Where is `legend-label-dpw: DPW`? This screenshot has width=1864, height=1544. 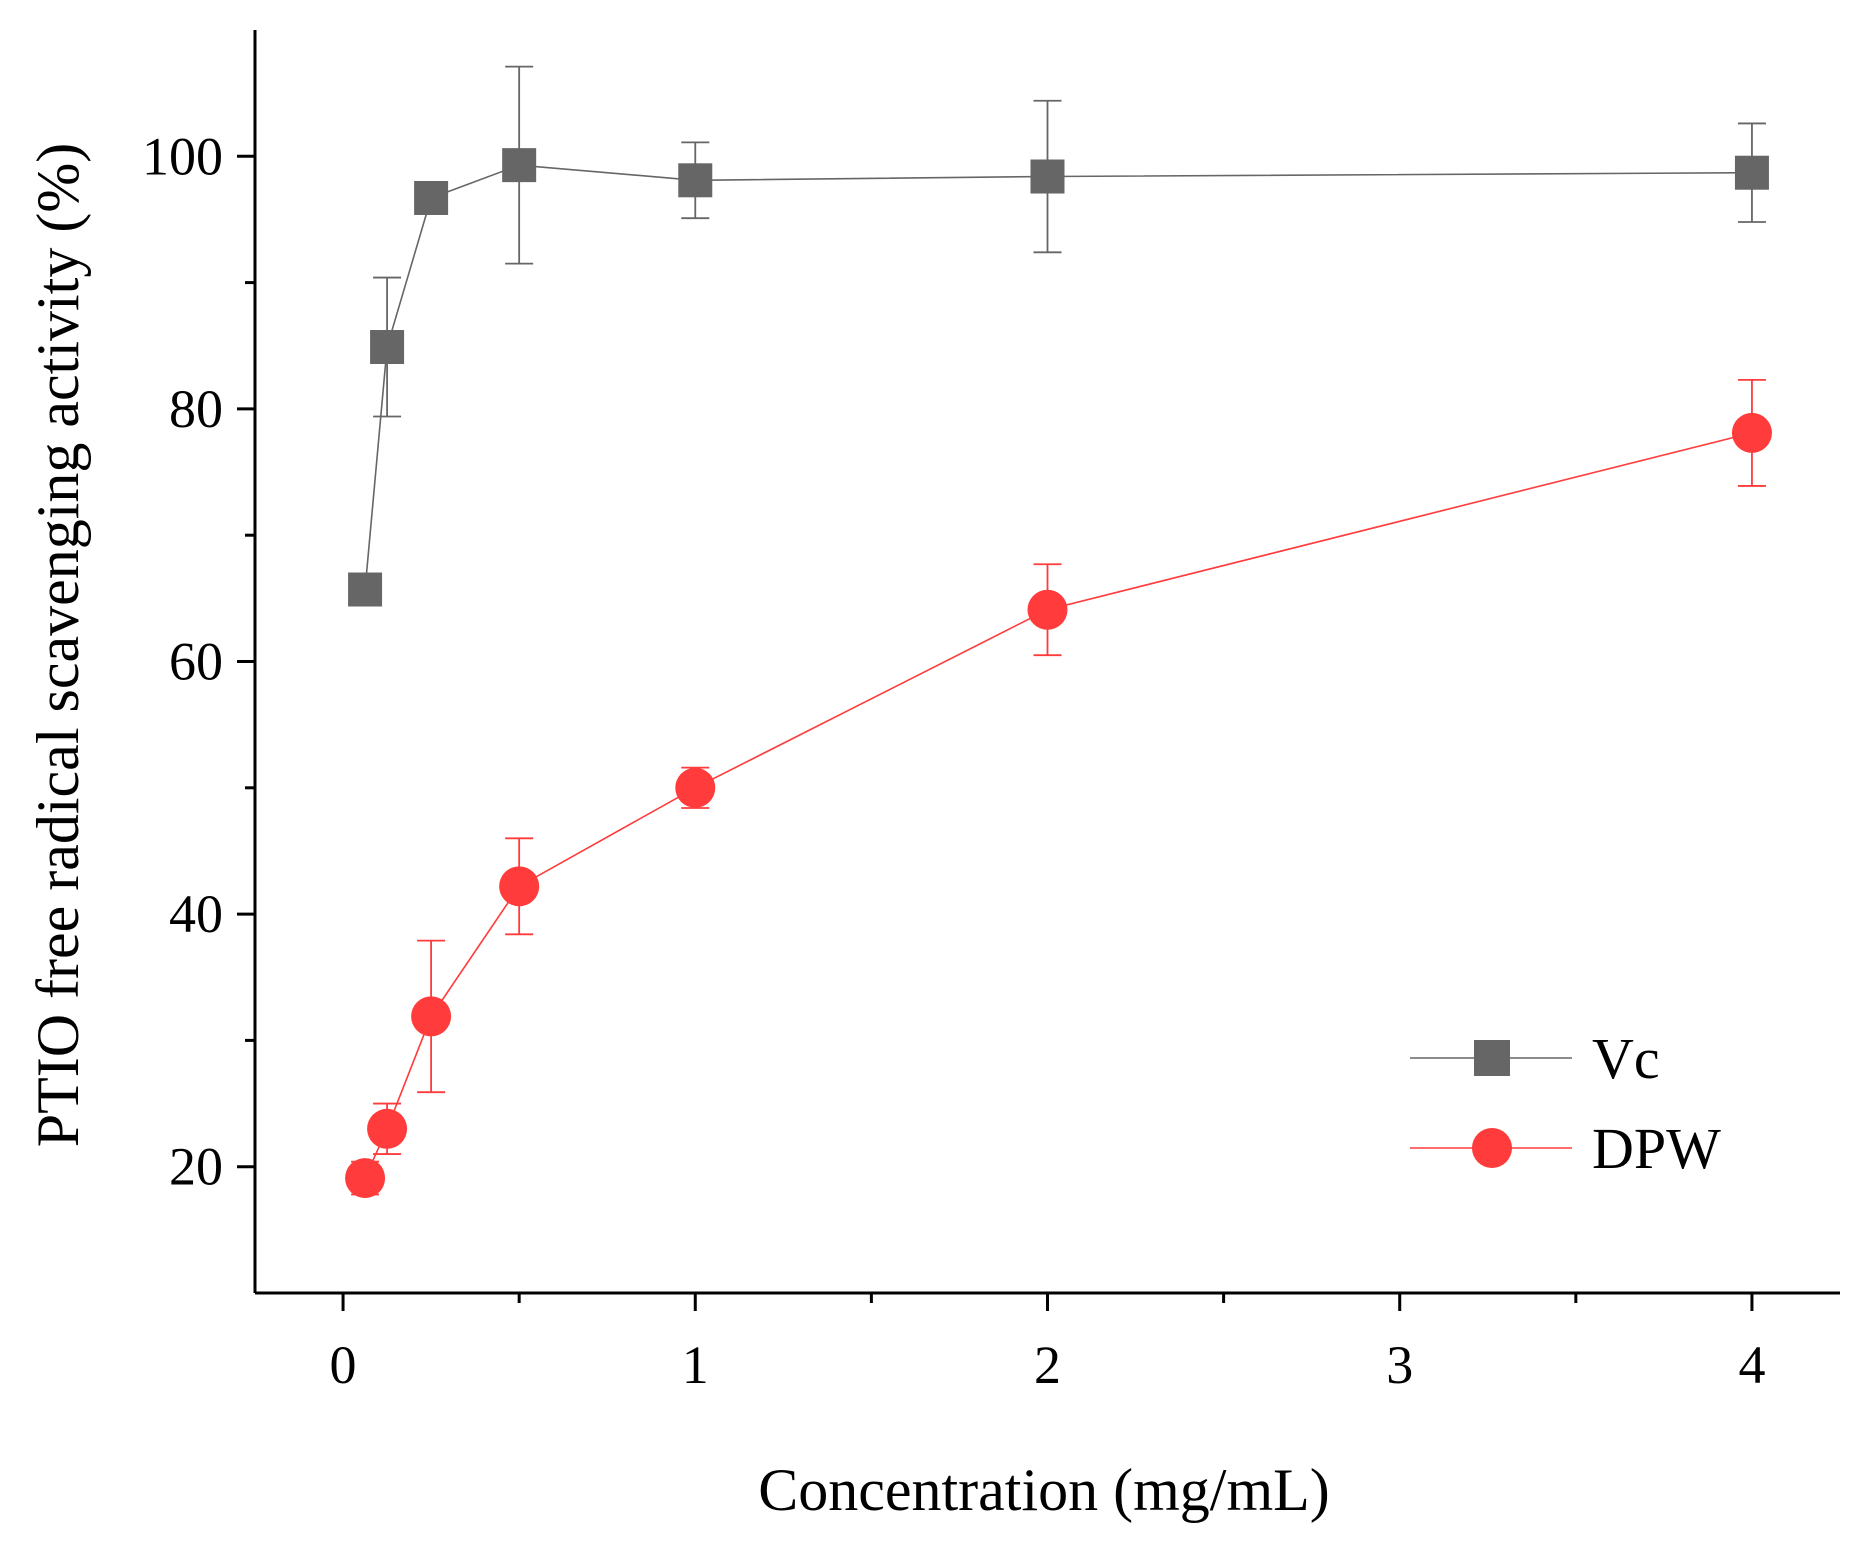
legend-label-dpw: DPW is located at coordinates (1656, 1148).